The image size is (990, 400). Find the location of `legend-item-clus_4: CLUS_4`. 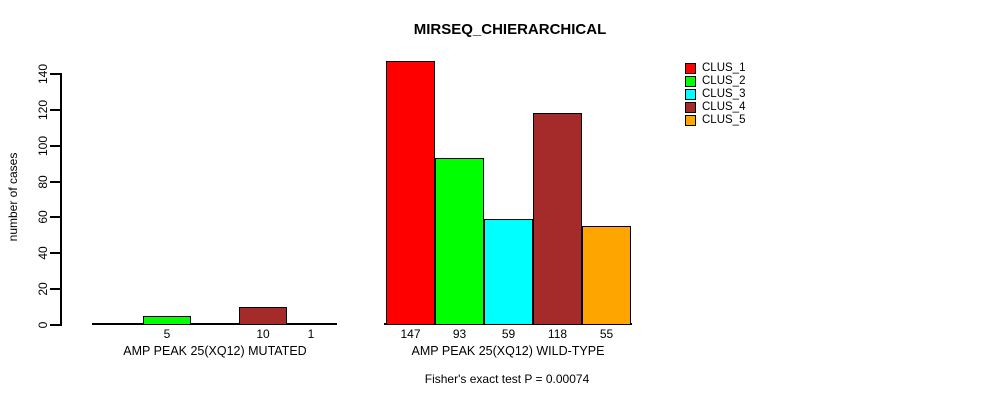

legend-item-clus_4: CLUS_4 is located at coordinates (715, 107).